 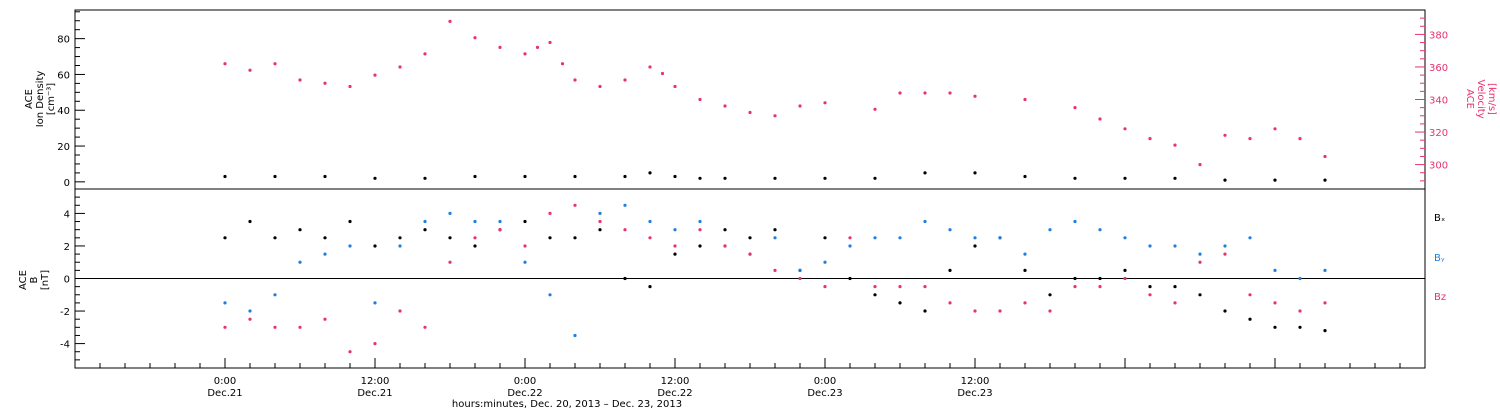 I want to click on y-tick-label: -2, so click(x=65, y=312).